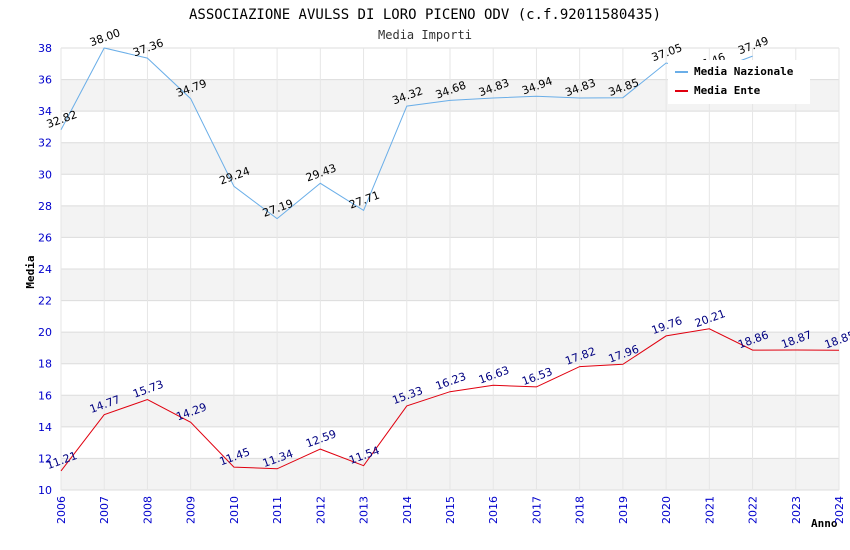 The width and height of the screenshot is (850, 550). I want to click on x-tick-label: 2019, so click(623, 510).